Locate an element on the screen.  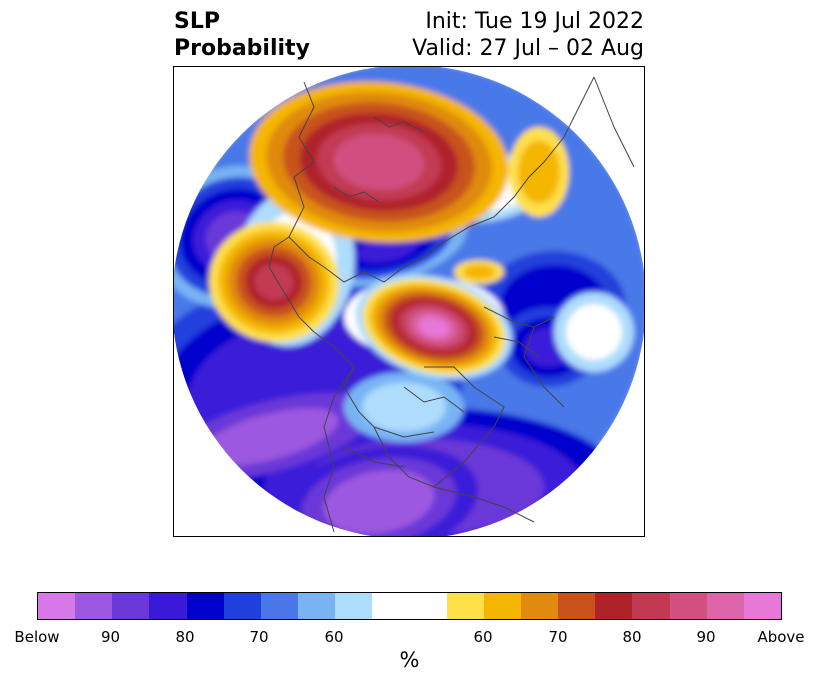
map-title: SLP Probability is located at coordinates (242, 35).